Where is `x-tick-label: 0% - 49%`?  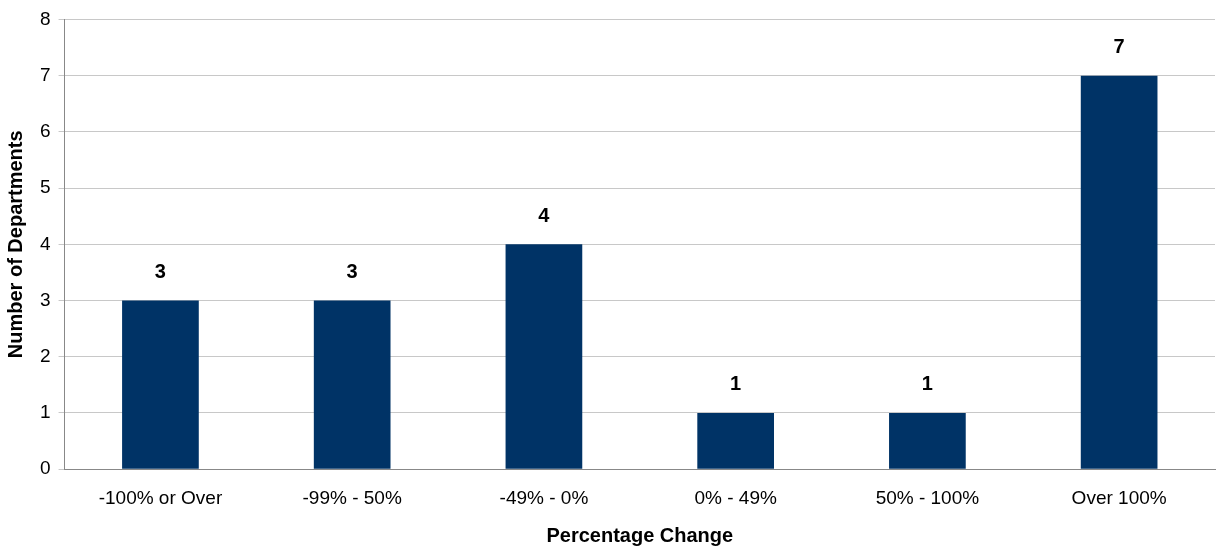
x-tick-label: 0% - 49% is located at coordinates (735, 497).